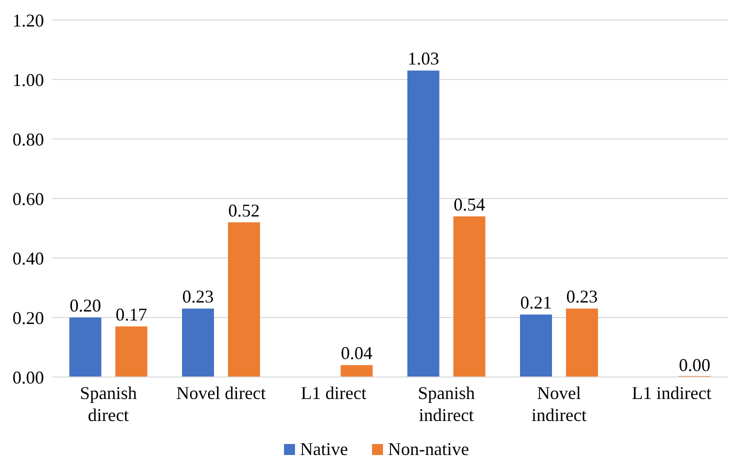 This screenshot has width=731, height=464. Describe the element at coordinates (672, 393) in the screenshot. I see `x-tick-label: L1 indirect` at that location.